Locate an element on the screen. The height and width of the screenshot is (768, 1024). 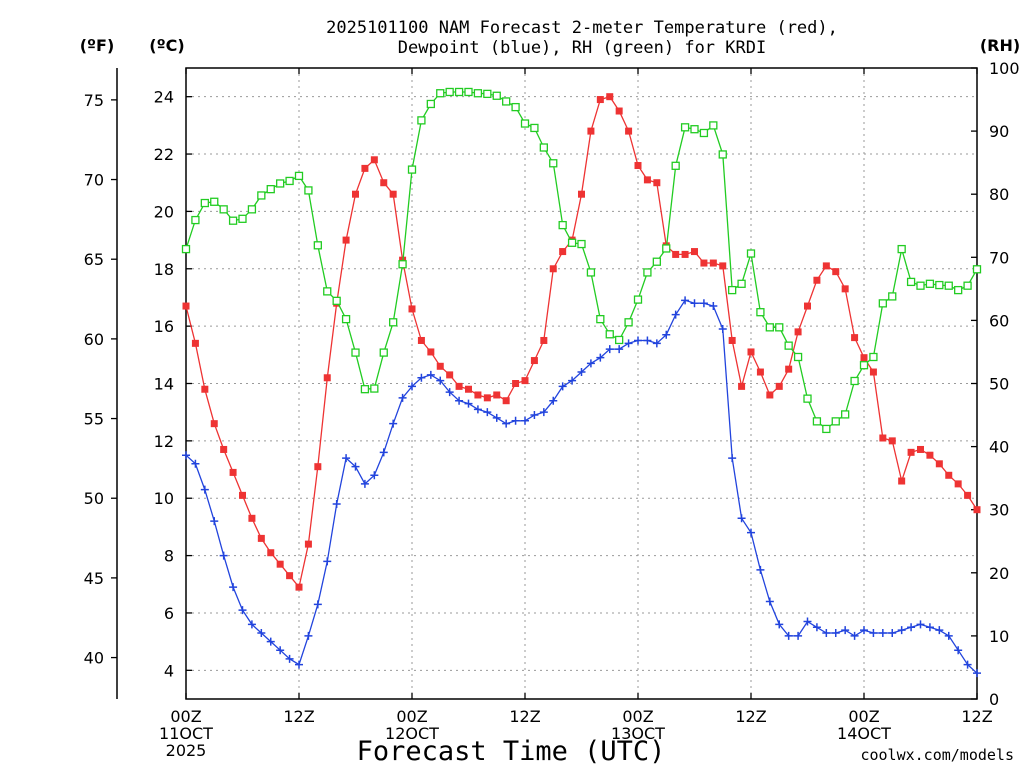
rh-tick-label: 10 is located at coordinates (999, 636).